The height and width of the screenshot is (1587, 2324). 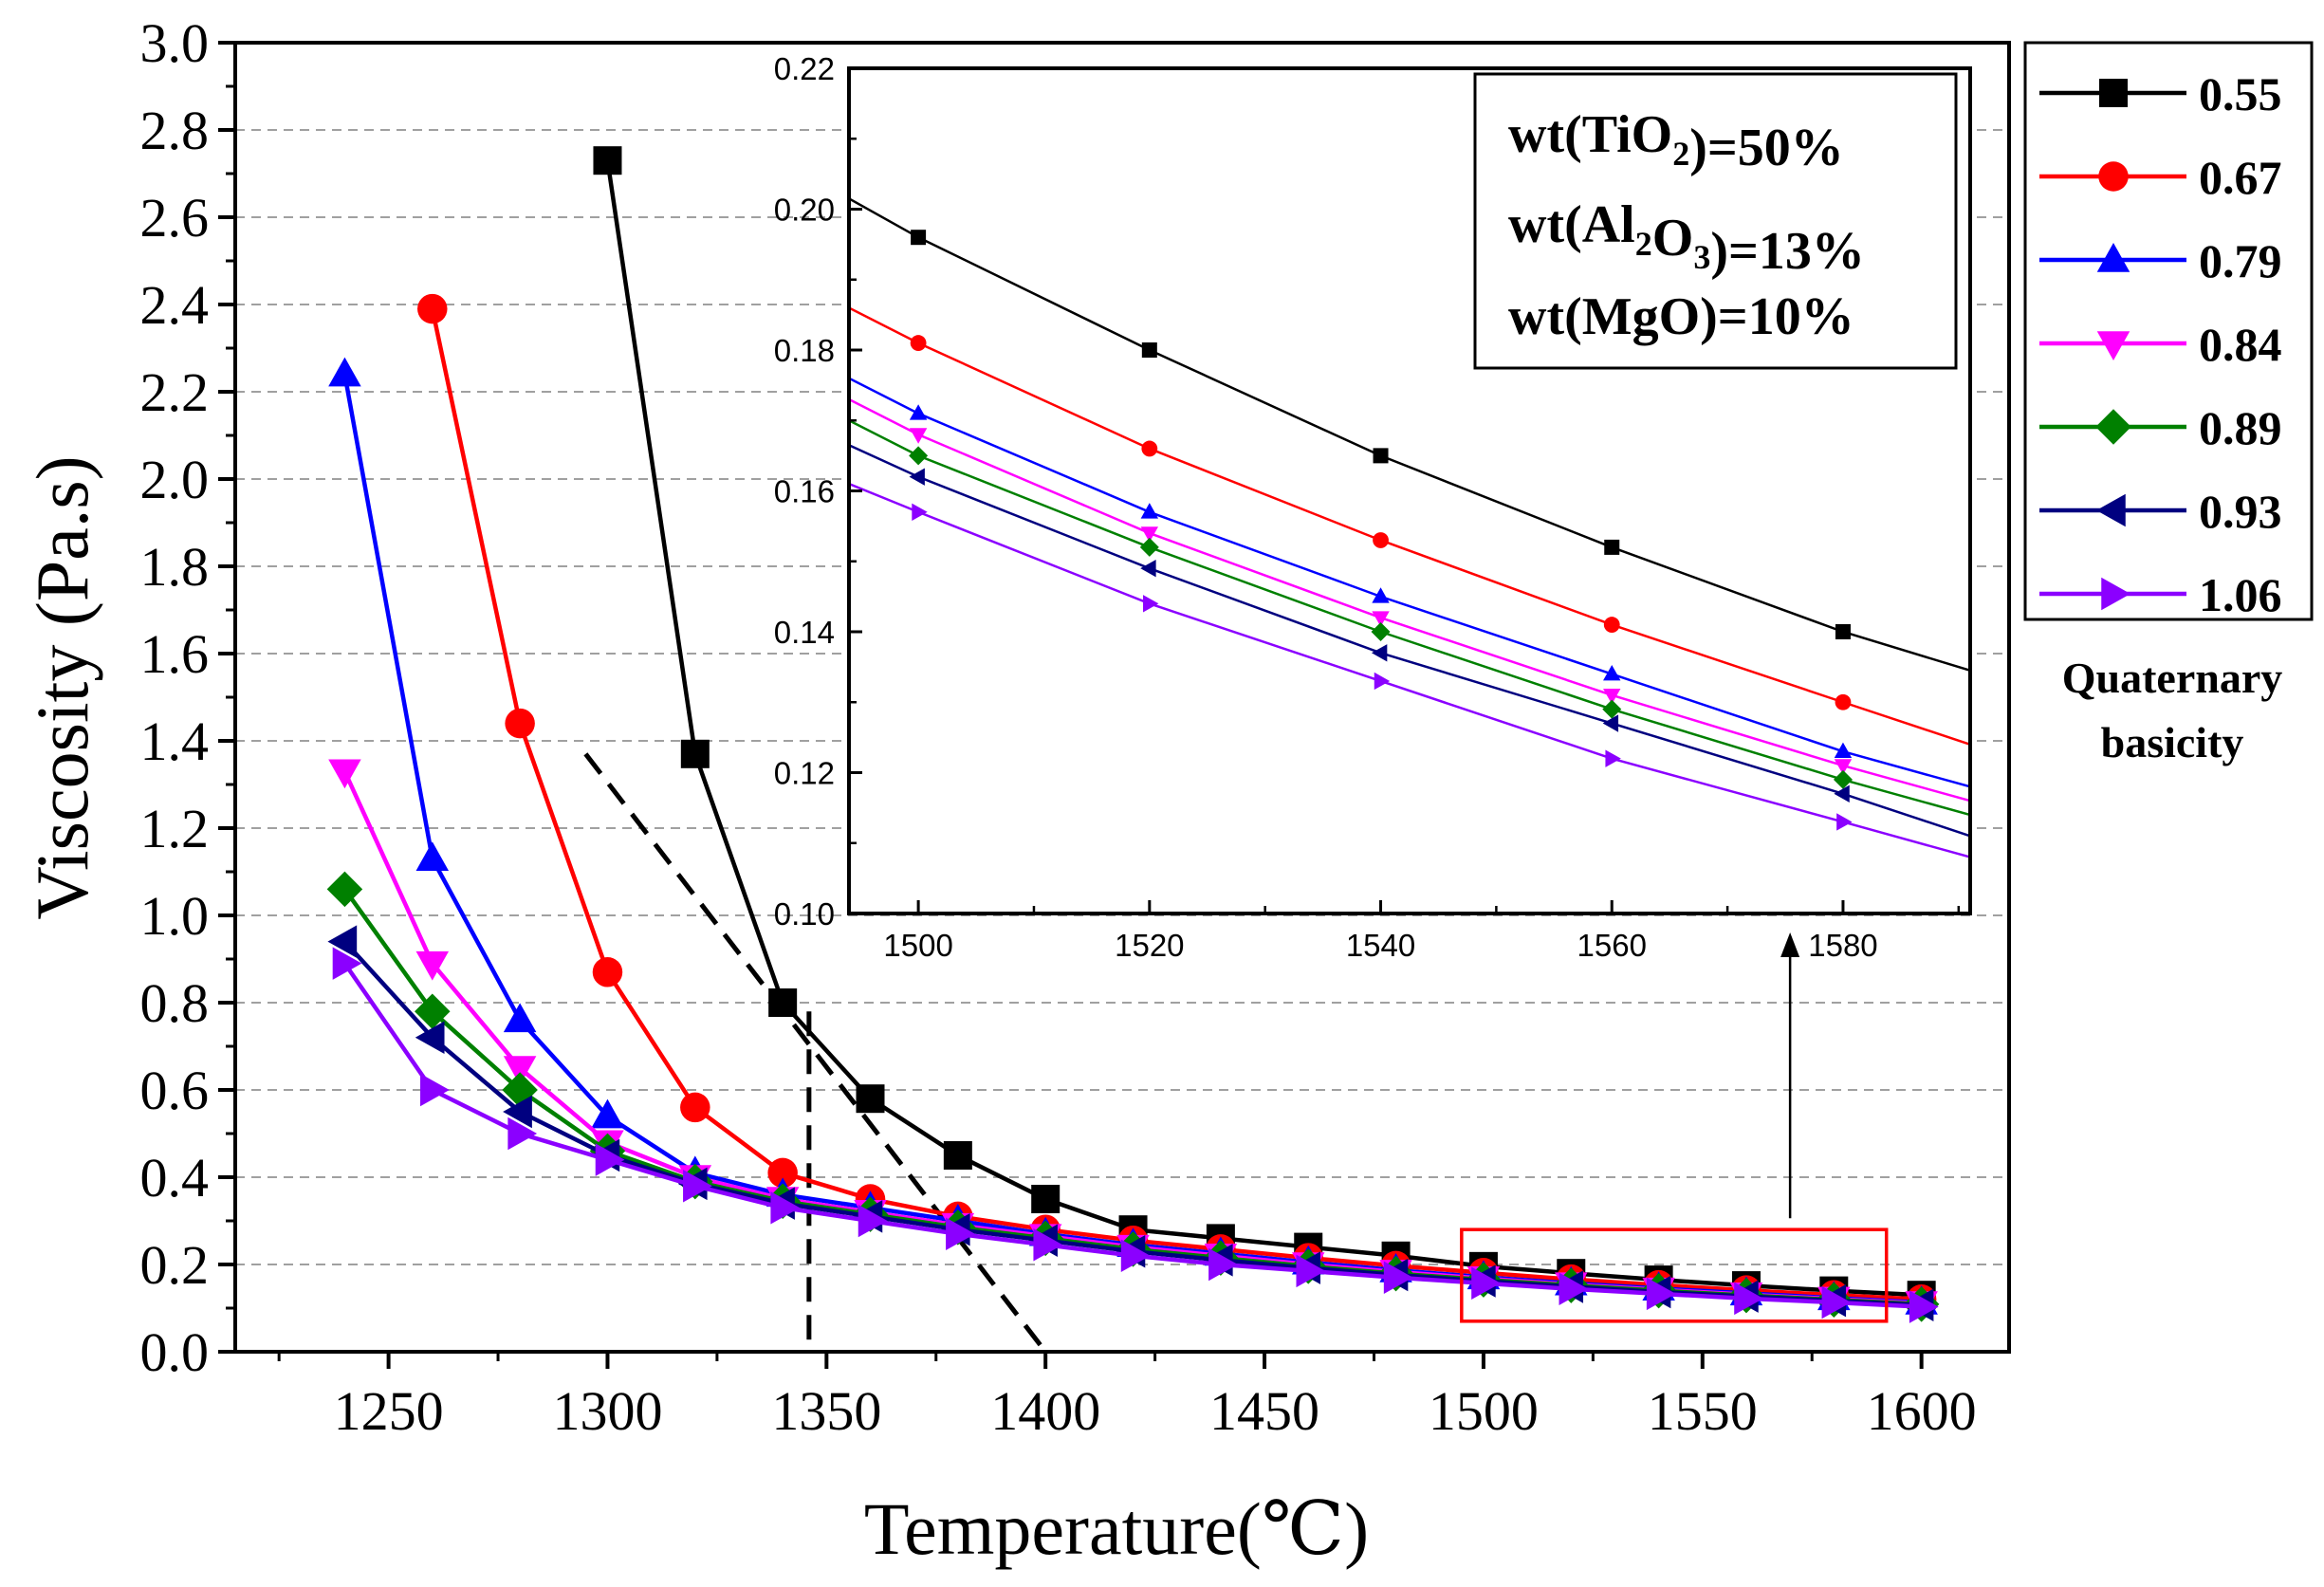 I want to click on inset-y-tick-label-0-22: 0.22, so click(x=805, y=68).